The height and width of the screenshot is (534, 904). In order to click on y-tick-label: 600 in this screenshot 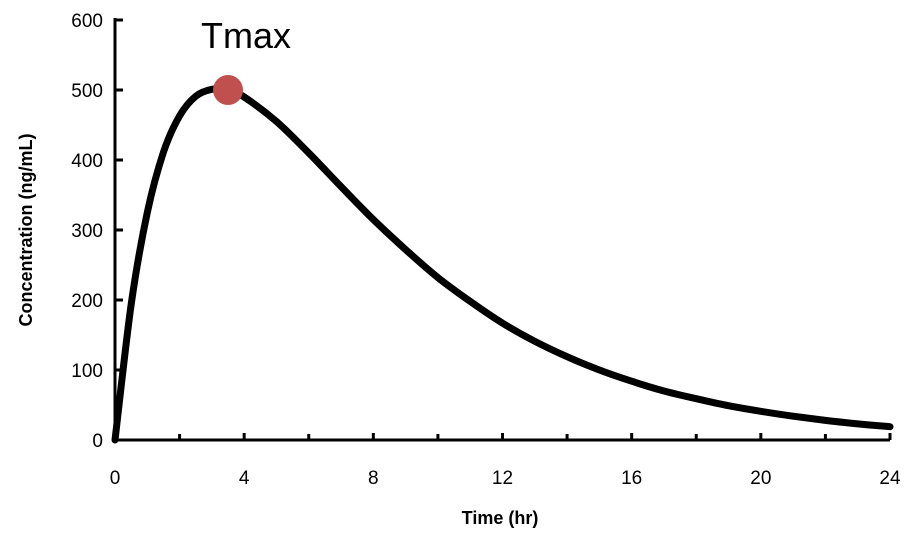, I will do `click(87, 21)`.